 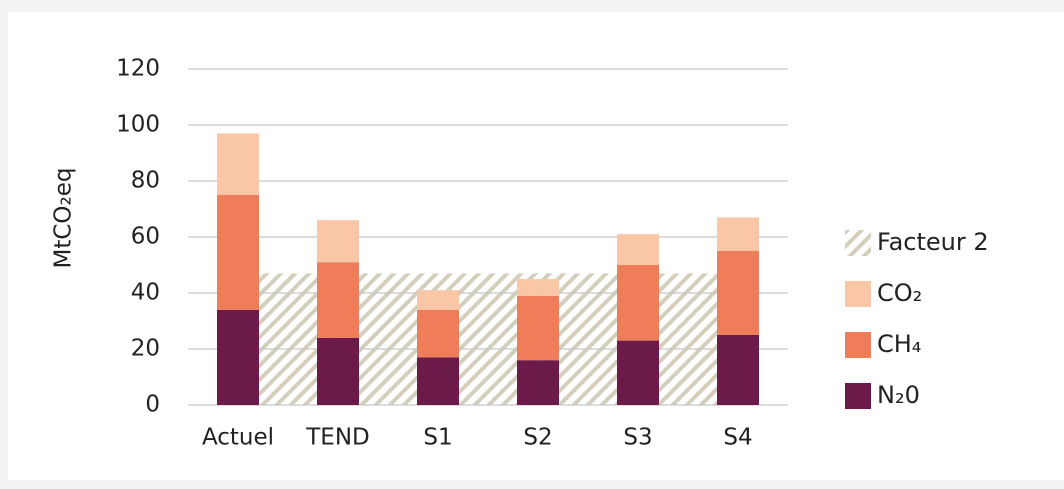 I want to click on x-tick-label: S1, so click(x=437, y=438).